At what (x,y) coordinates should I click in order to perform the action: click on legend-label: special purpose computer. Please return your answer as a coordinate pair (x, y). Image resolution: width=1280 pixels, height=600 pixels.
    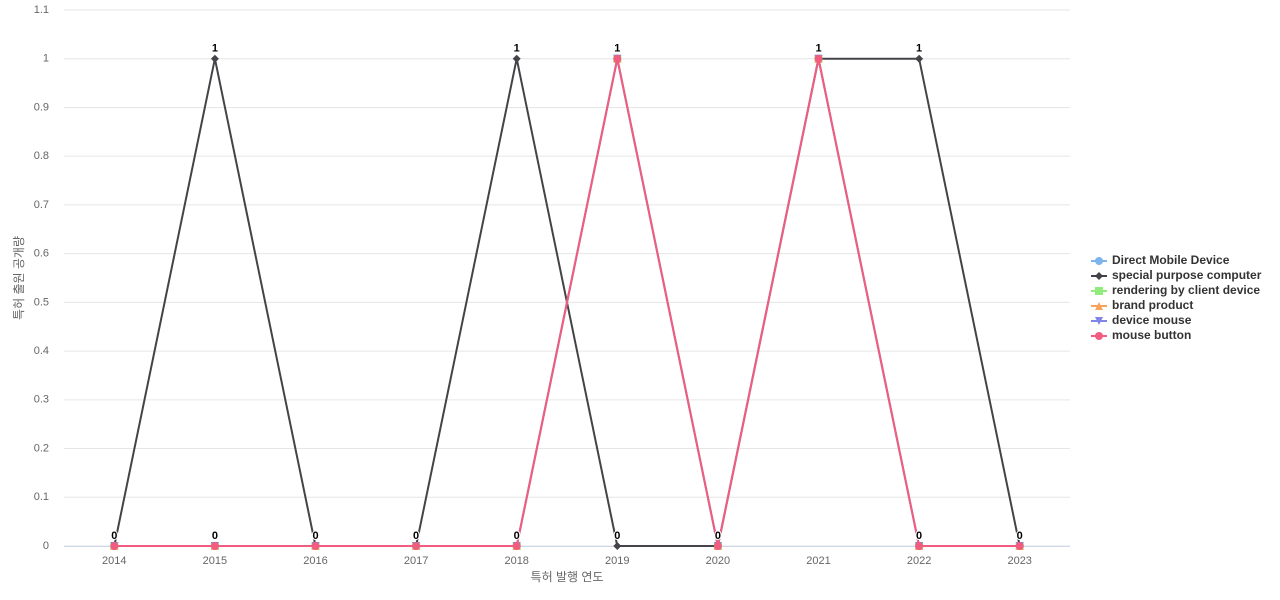
    Looking at the image, I should click on (1187, 275).